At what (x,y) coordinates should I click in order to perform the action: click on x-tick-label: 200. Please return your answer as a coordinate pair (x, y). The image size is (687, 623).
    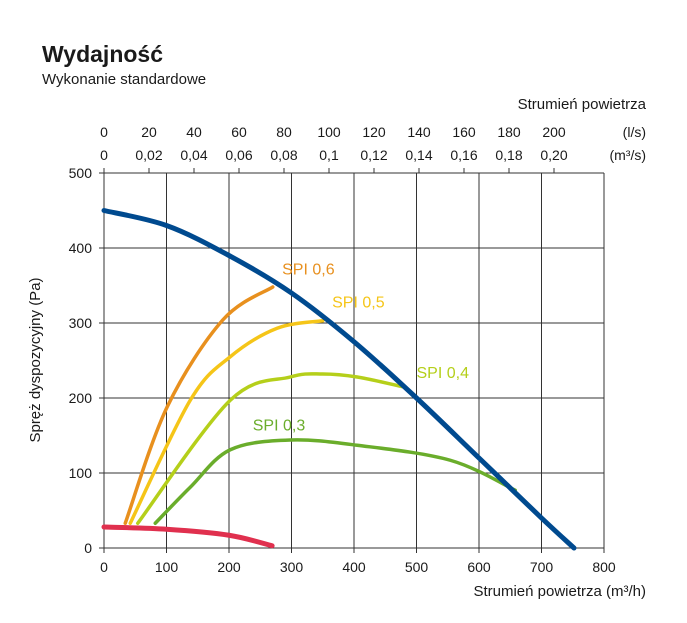
    Looking at the image, I should click on (229, 567).